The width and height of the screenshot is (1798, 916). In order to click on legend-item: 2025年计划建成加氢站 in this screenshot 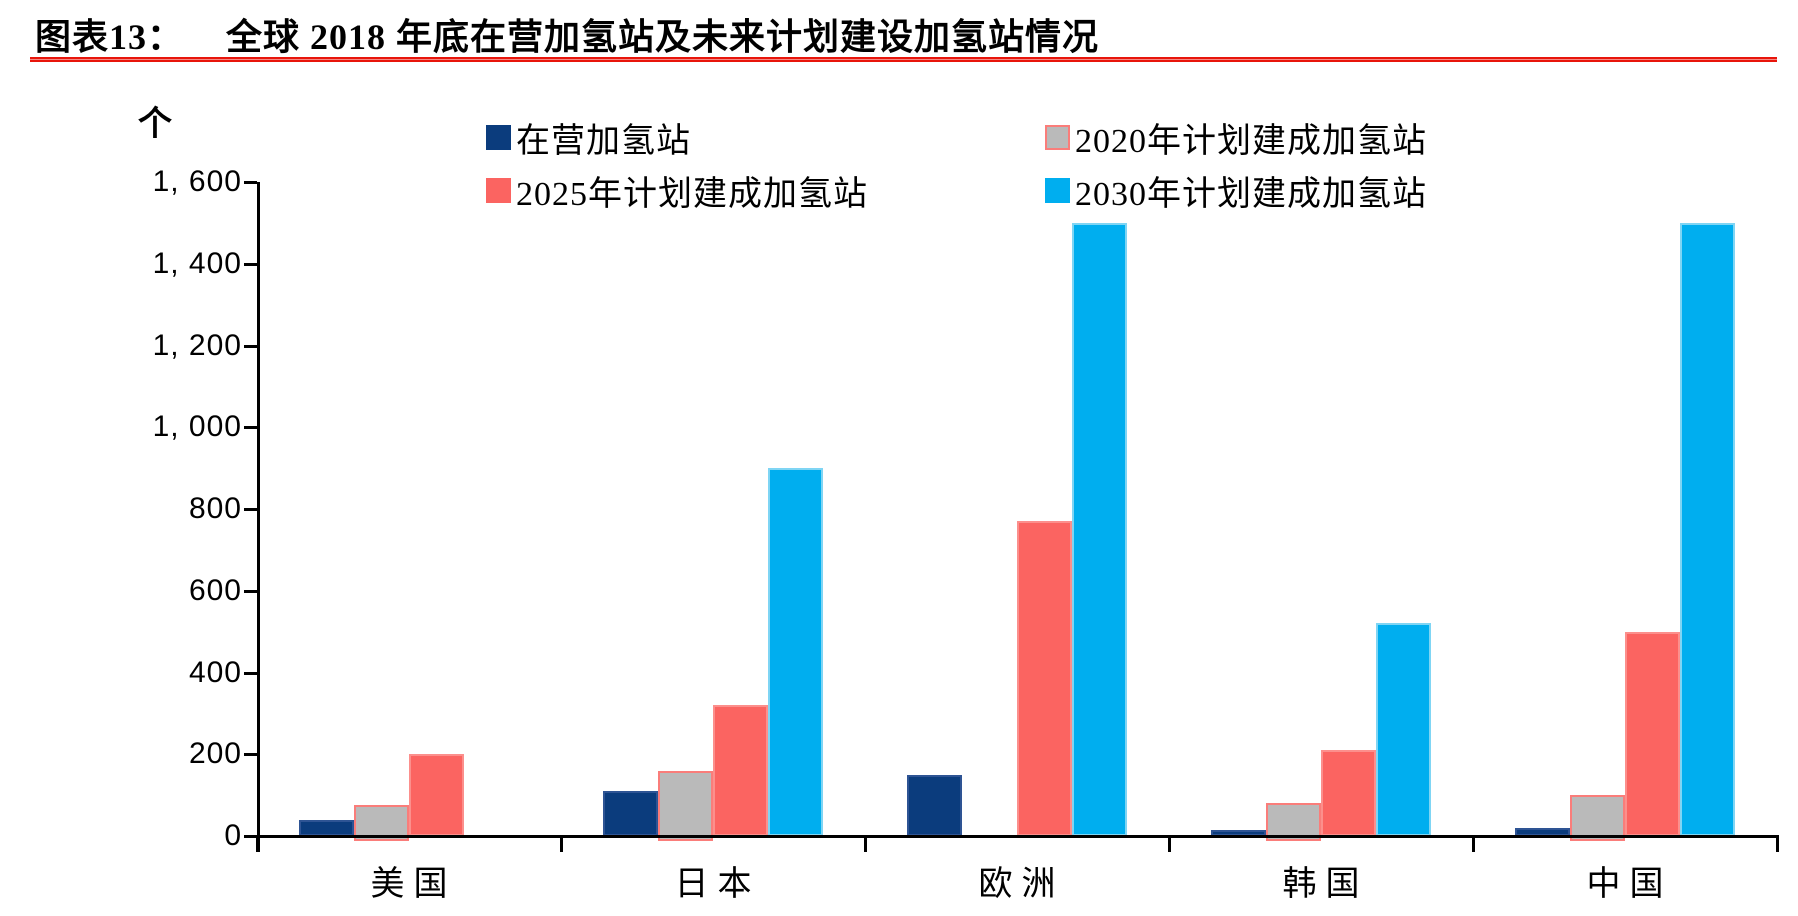, I will do `click(677, 190)`.